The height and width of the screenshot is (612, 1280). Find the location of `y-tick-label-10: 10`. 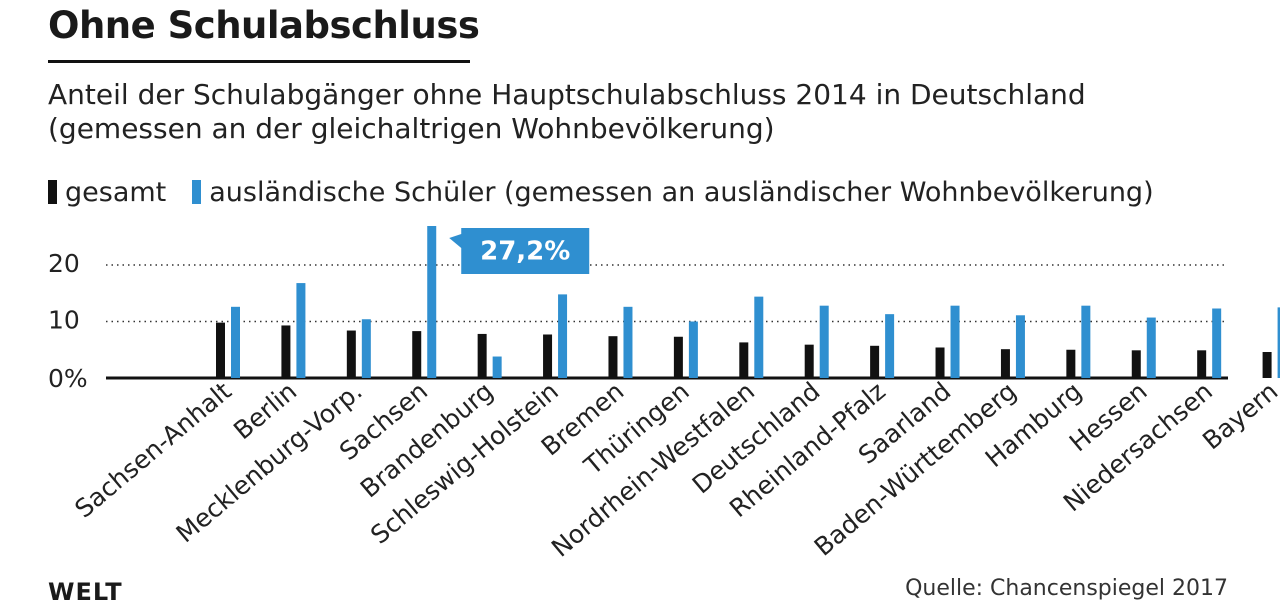

y-tick-label-10: 10 is located at coordinates (64, 320).